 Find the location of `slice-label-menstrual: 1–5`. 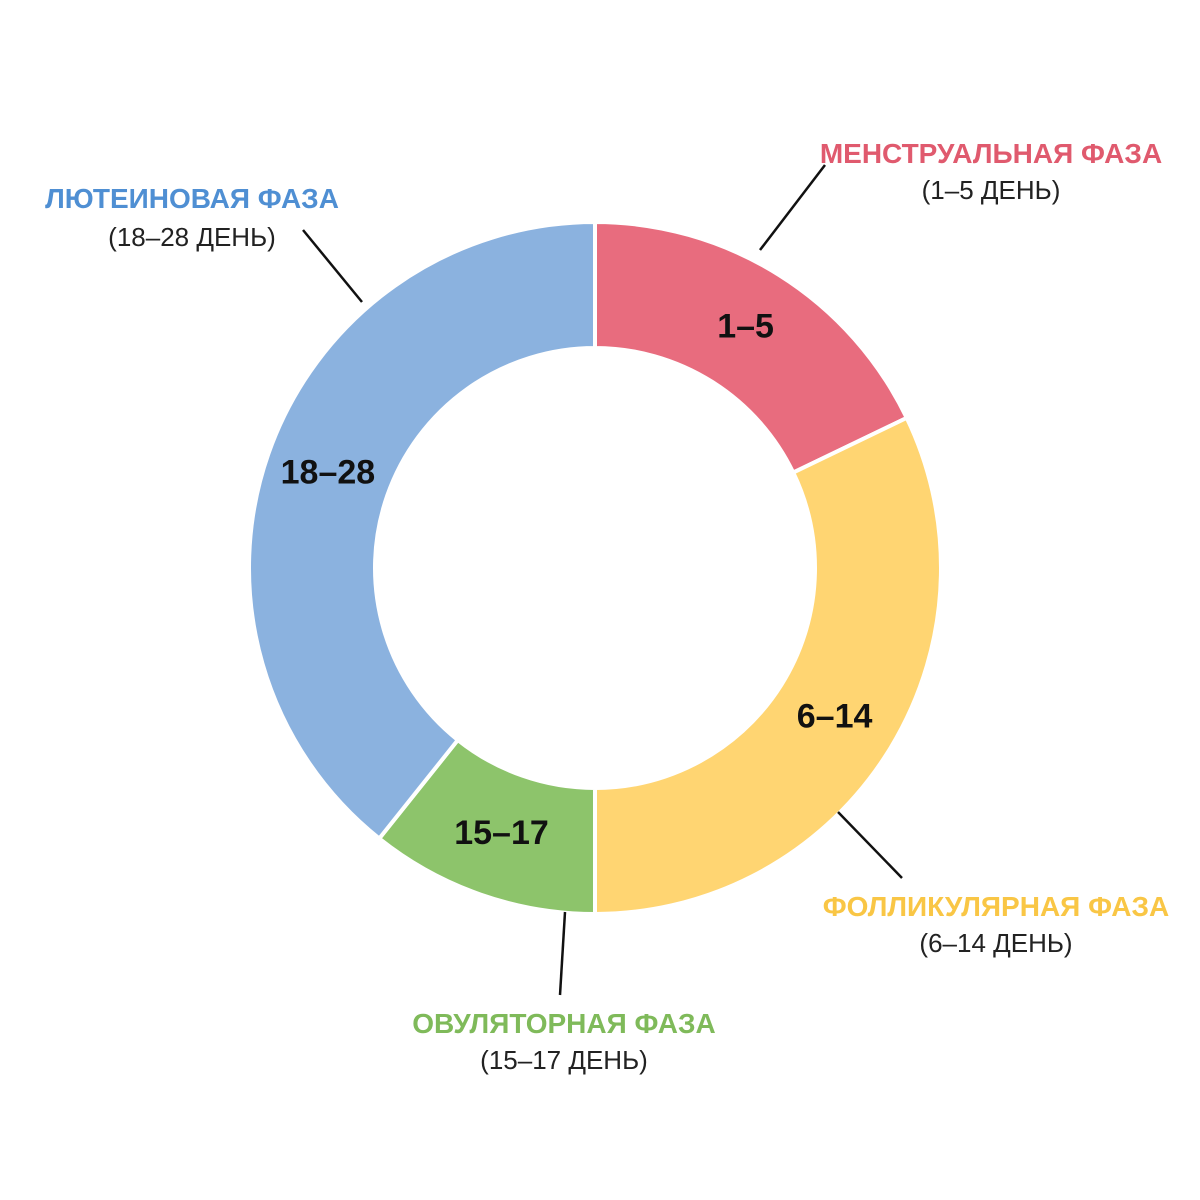

slice-label-menstrual: 1–5 is located at coordinates (745, 326).